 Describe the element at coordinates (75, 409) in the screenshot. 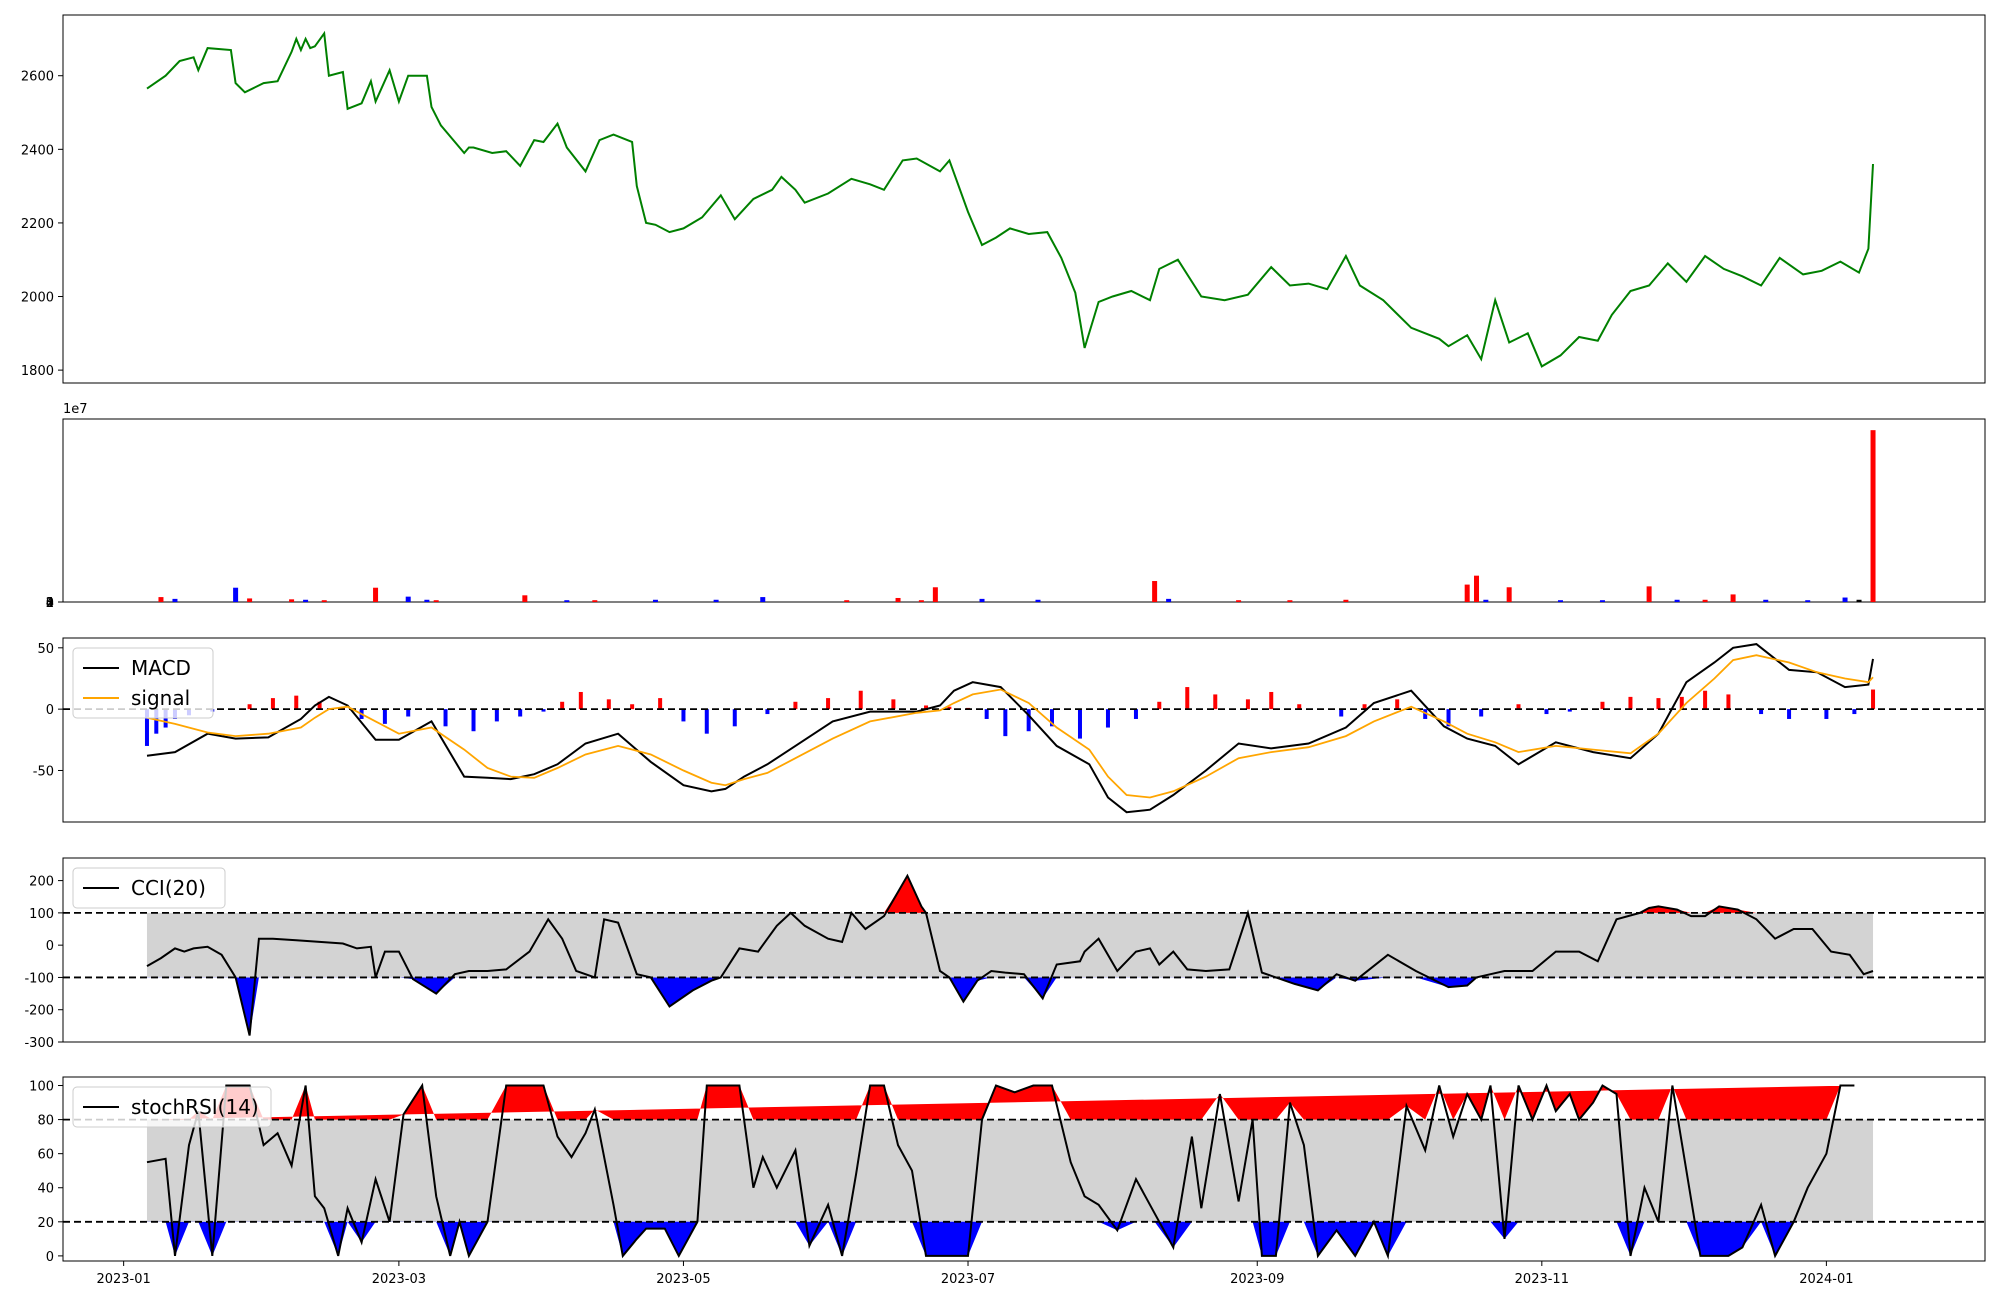

I see `volume-offset-text: 1e7` at that location.